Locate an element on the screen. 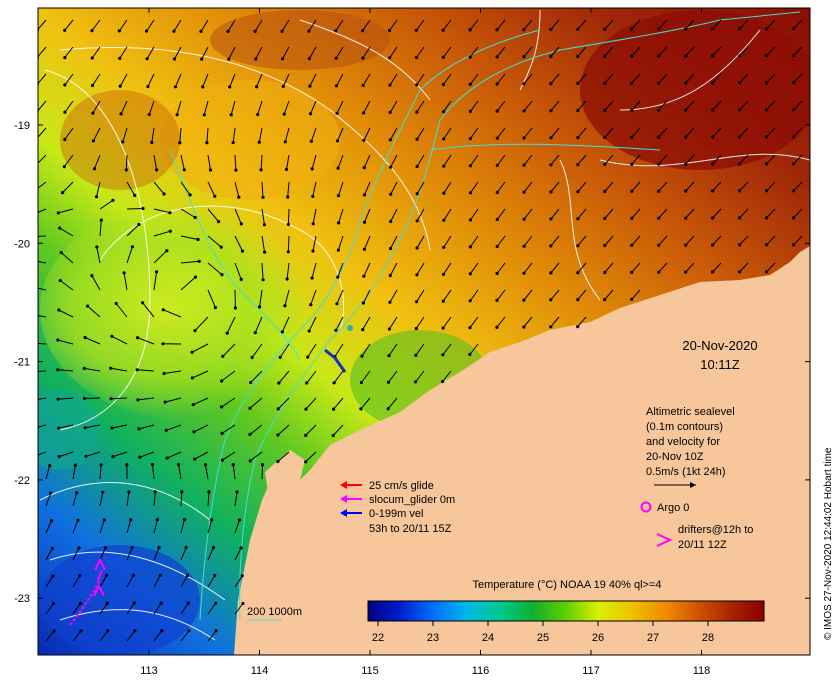 The height and width of the screenshot is (680, 840). colorbar-tick-label: 25 is located at coordinates (543, 638).